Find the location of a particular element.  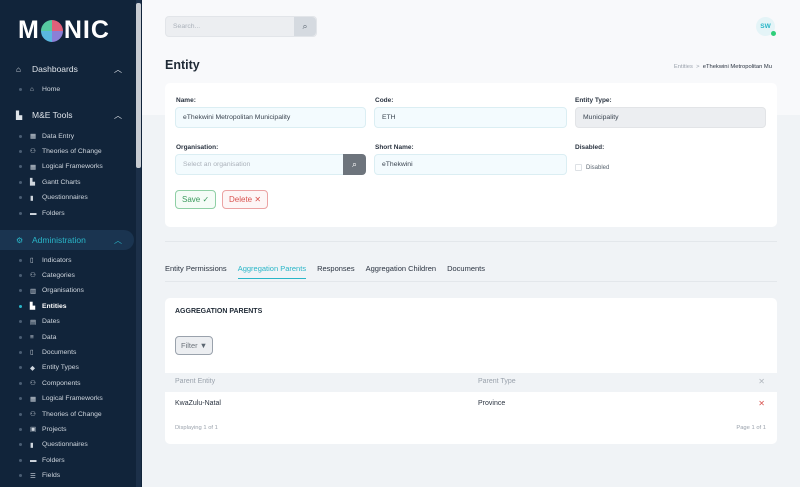

sidebar-item-gantt-charts: ▙ Gantt Charts is located at coordinates (67, 182).